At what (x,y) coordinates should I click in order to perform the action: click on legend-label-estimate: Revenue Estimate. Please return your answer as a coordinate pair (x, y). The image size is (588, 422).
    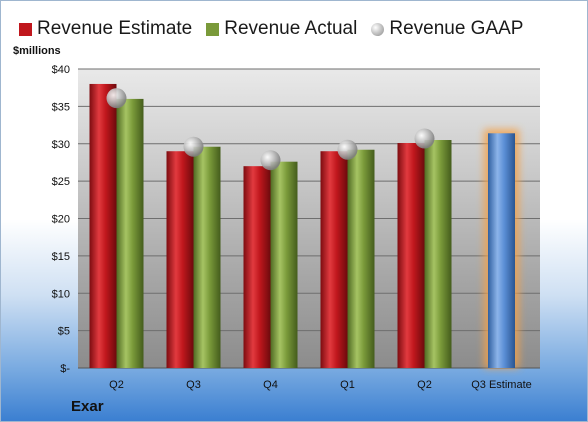
    Looking at the image, I should click on (115, 28).